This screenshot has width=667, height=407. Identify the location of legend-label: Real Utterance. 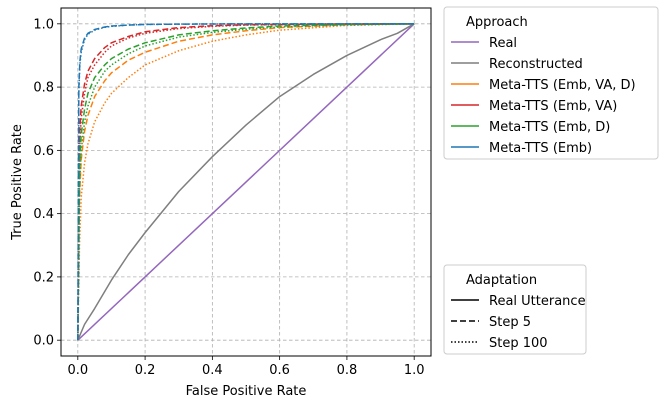
(537, 301).